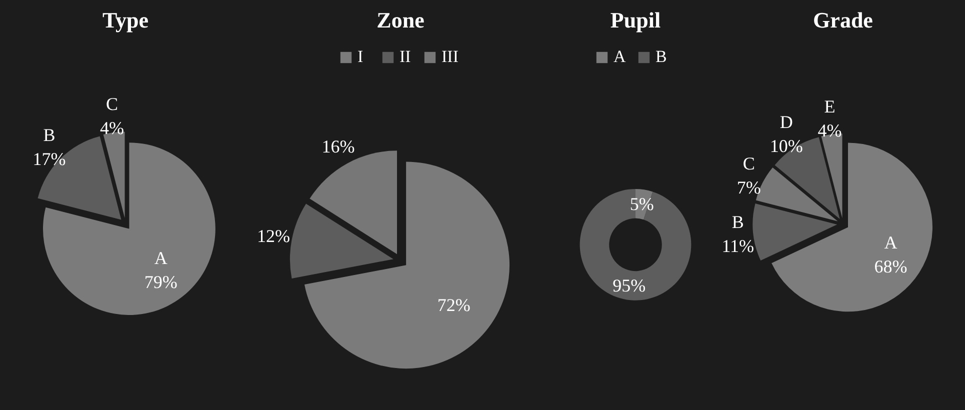 The height and width of the screenshot is (410, 965). What do you see at coordinates (620, 57) in the screenshot?
I see `legend-label: A` at bounding box center [620, 57].